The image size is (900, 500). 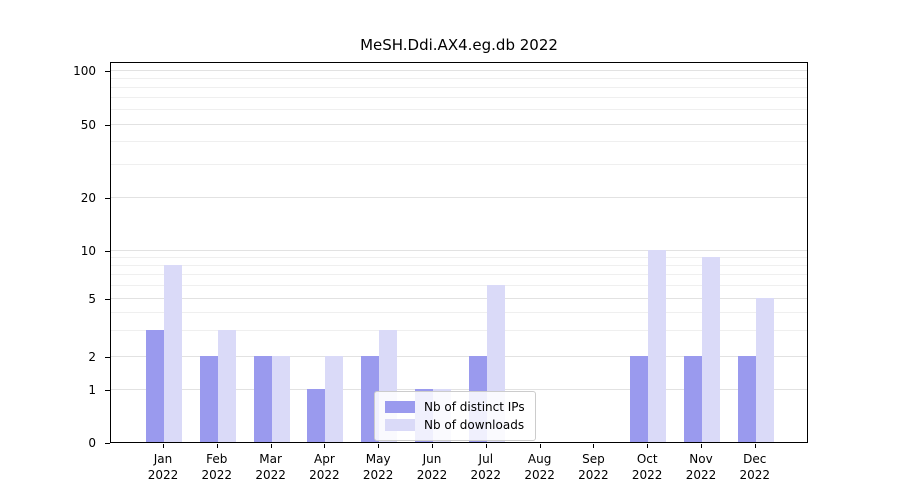 I want to click on legend-label-distinct-ips: Nb of distinct IPs, so click(x=474, y=407).